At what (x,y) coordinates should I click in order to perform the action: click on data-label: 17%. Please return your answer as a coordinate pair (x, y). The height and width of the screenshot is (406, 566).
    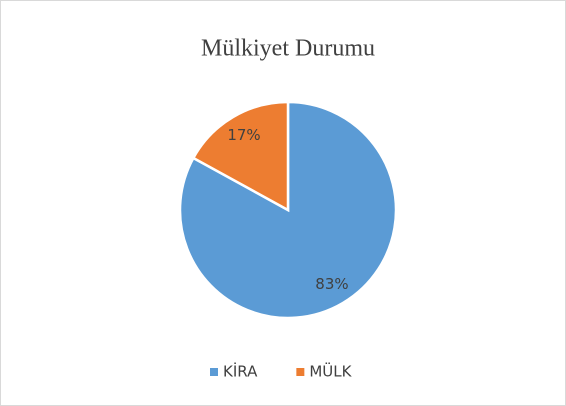
    Looking at the image, I should click on (243, 135).